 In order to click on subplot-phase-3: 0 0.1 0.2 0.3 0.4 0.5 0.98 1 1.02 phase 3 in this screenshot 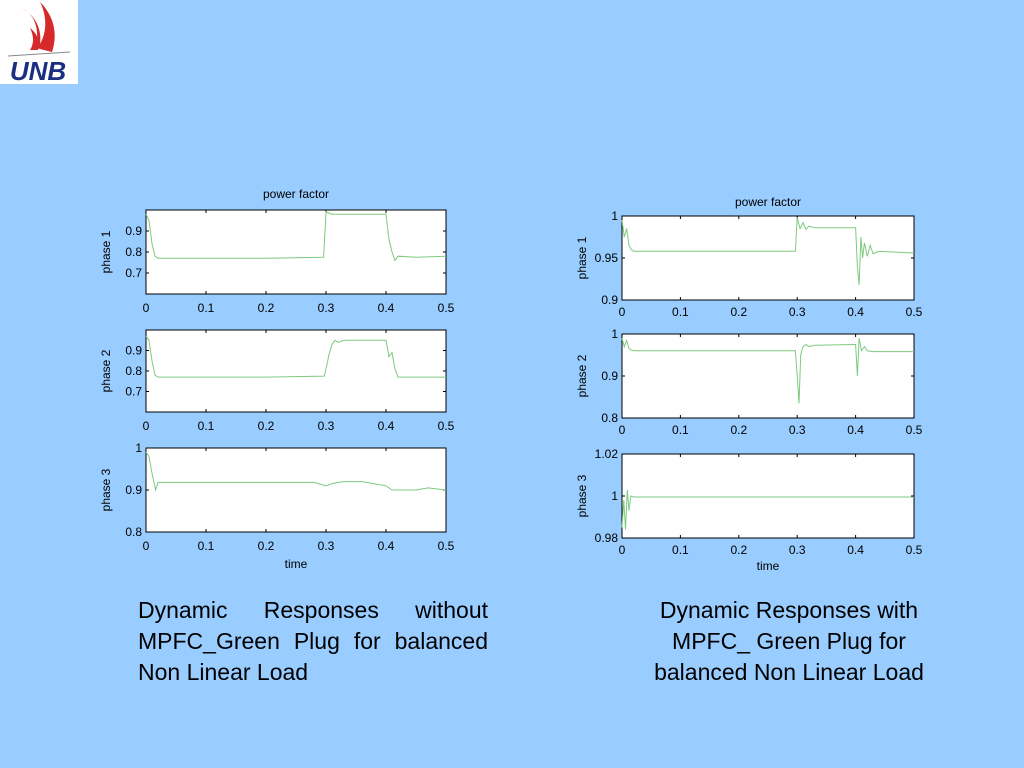, I will do `click(749, 502)`.